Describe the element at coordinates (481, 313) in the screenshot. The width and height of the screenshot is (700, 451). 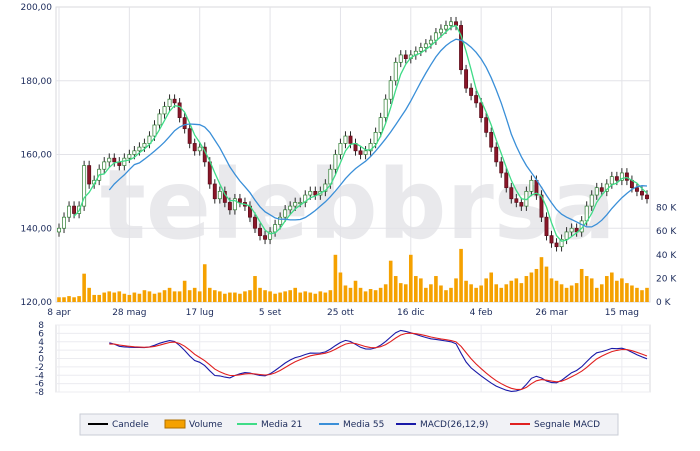
I see `date-tick-label: 4 feb` at that location.